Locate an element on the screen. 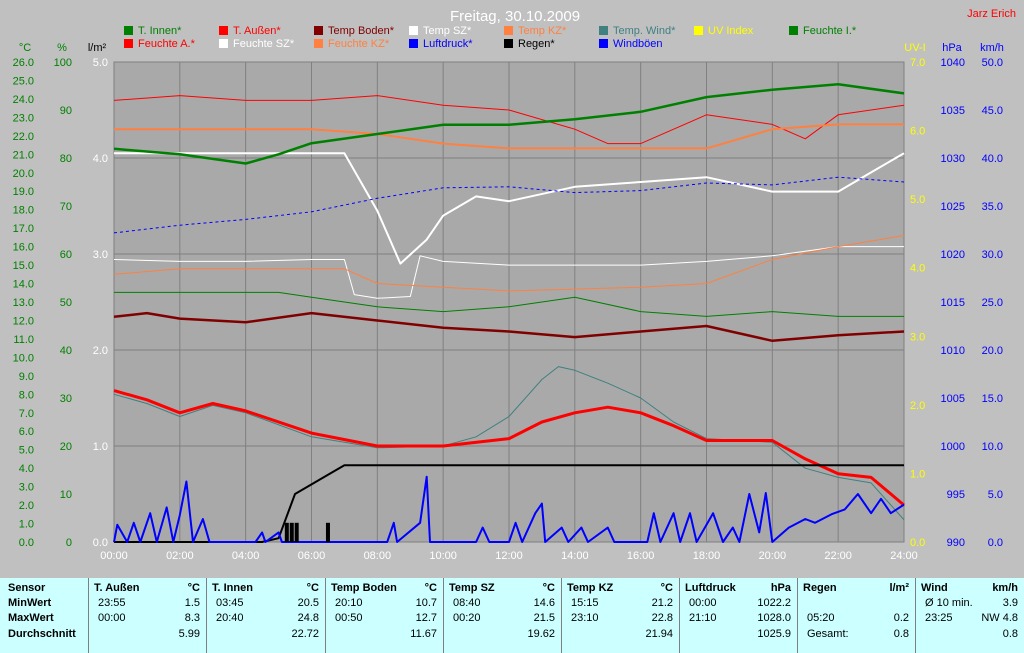  table-column: Luftdruck hPa 00:00 1022.2 21:10 1028.0 1025.9 is located at coordinates (738, 615).